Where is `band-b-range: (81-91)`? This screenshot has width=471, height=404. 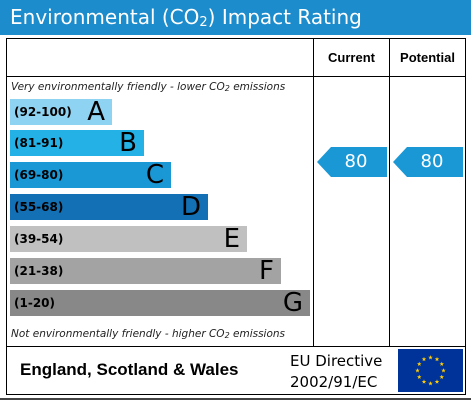 band-b-range: (81-91) is located at coordinates (39, 143).